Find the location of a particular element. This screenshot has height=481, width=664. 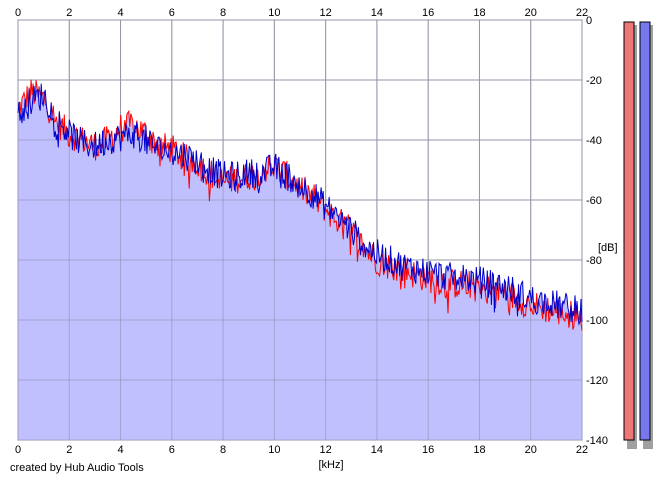

x-tick-top-18: 18 is located at coordinates (479, 13).